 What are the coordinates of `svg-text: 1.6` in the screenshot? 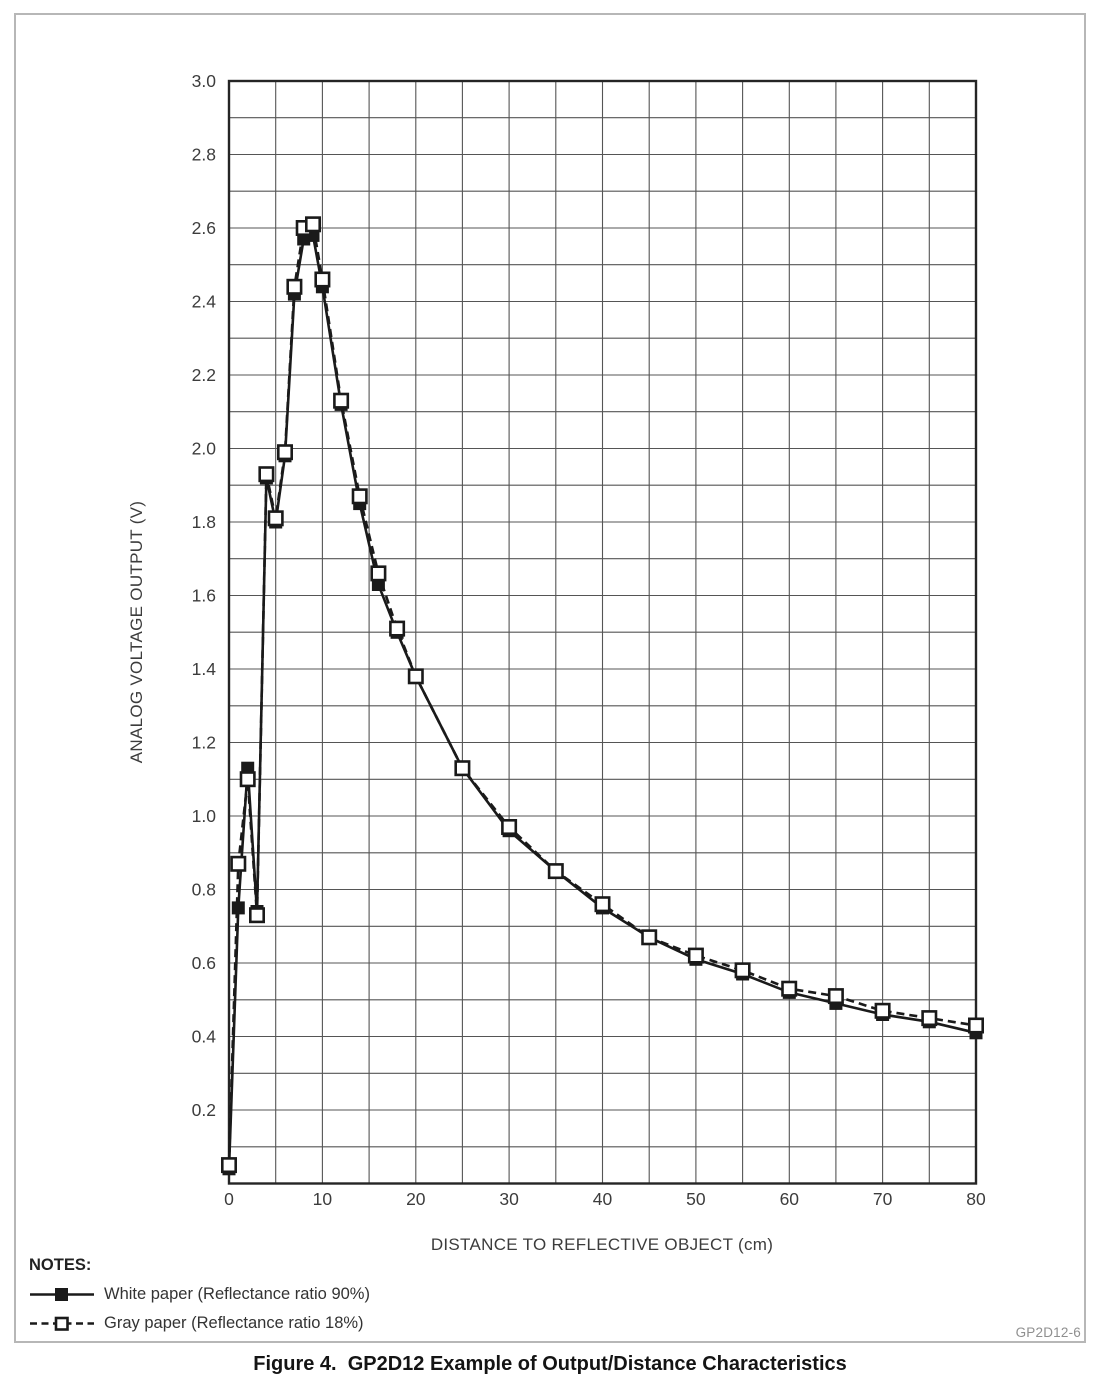 It's located at (204, 596).